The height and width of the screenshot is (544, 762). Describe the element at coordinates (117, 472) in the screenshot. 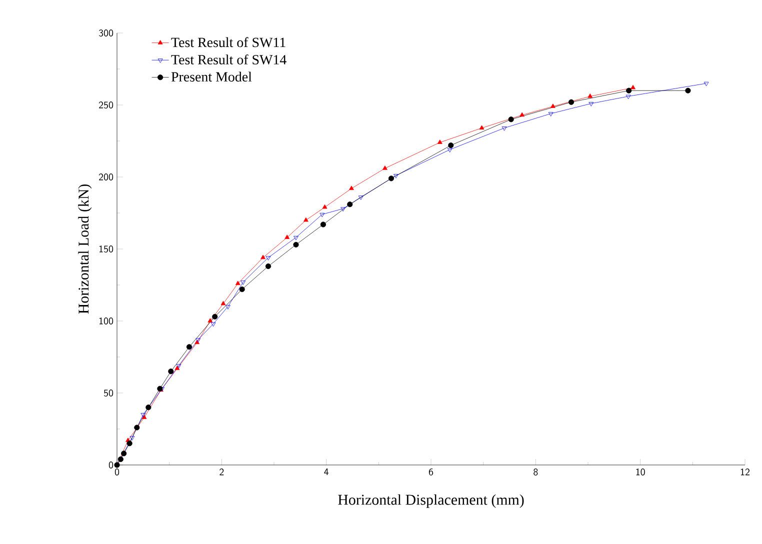

I see `x-tick-label: 0` at that location.